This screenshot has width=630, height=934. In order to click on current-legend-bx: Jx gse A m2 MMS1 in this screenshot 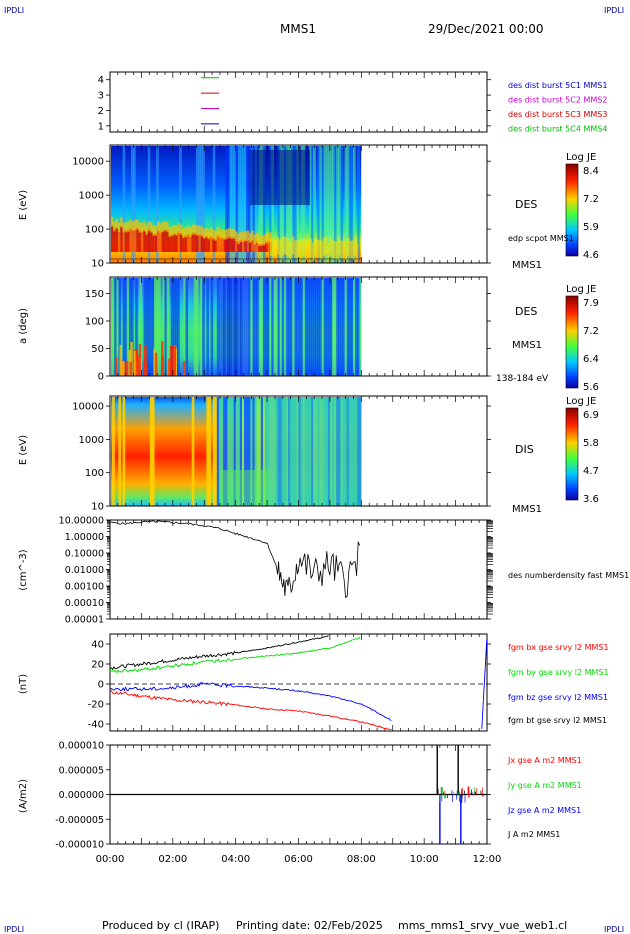, I will do `click(544, 760)`.